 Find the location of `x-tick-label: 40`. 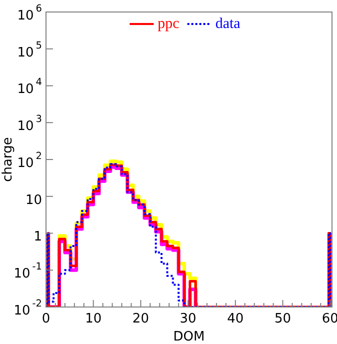

x-tick-label: 40 is located at coordinates (235, 318).